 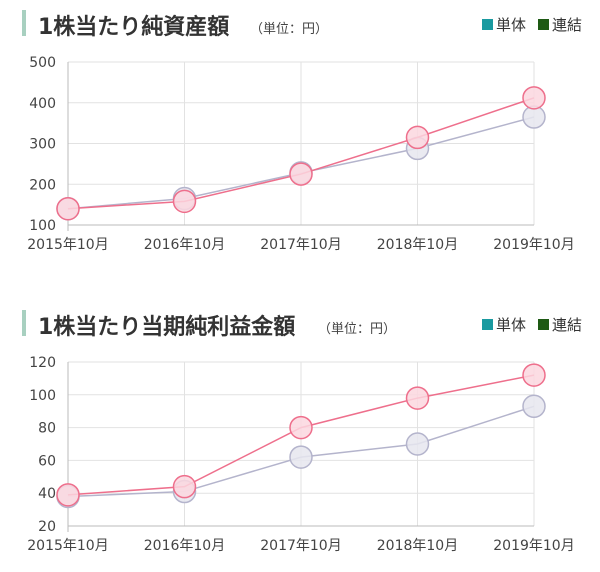 I want to click on y-tick-label: 60, so click(x=47, y=461).